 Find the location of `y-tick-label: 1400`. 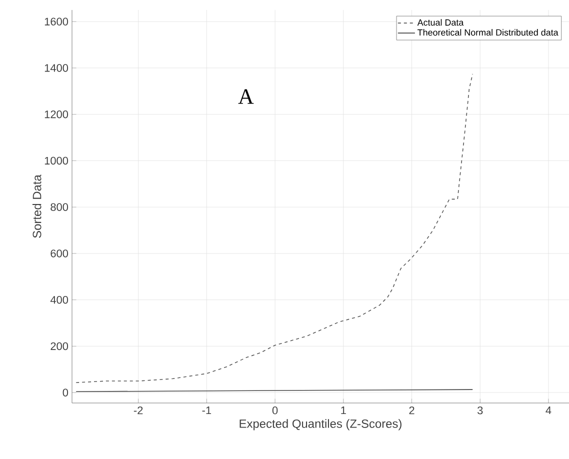

y-tick-label: 1400 is located at coordinates (56, 68).